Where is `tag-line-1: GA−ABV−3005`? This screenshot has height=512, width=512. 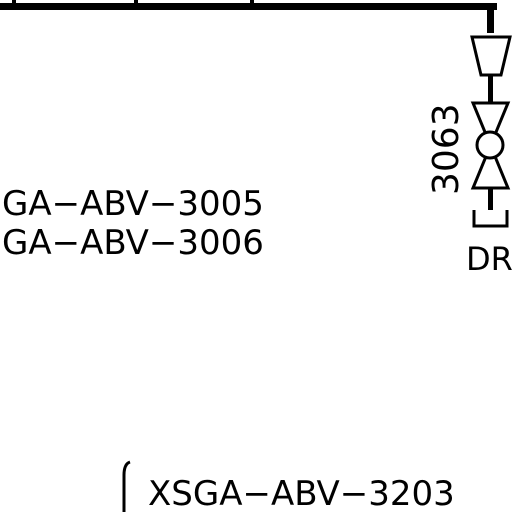
tag-line-1: GA−ABV−3005 is located at coordinates (133, 204).